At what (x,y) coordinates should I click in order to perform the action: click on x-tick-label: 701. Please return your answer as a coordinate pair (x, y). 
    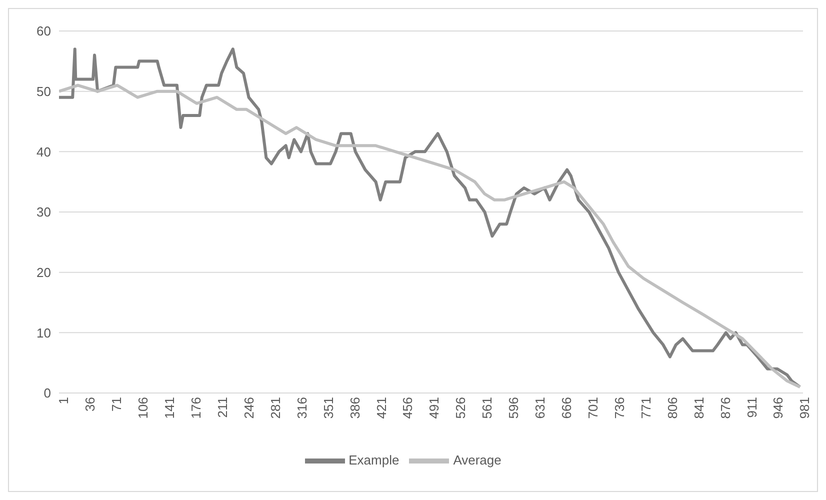
    Looking at the image, I should click on (593, 408).